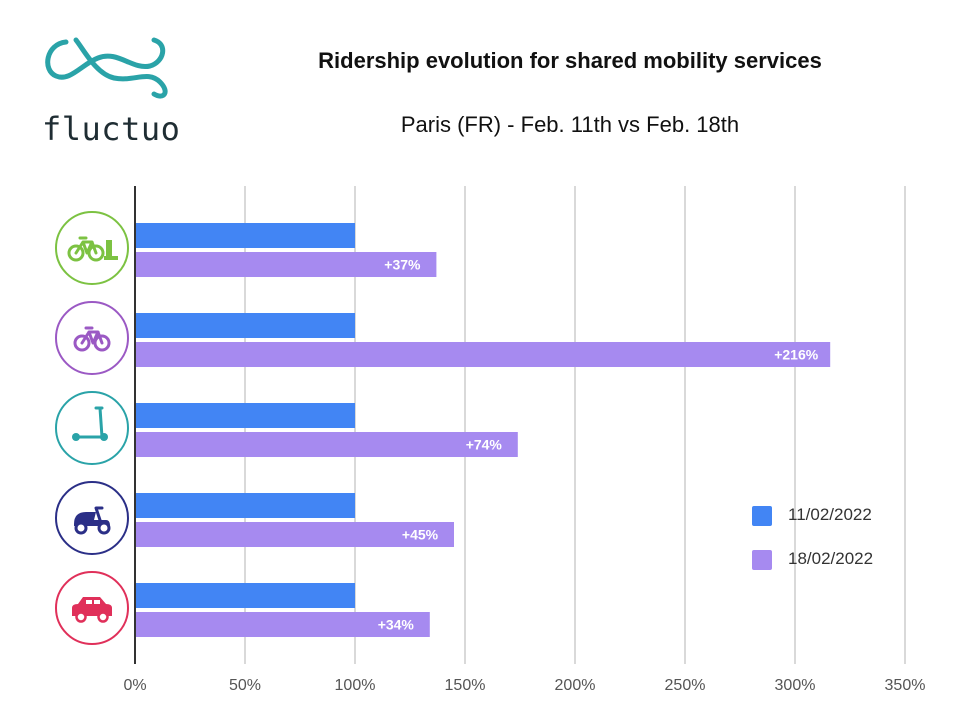 The width and height of the screenshot is (960, 720). I want to click on scooter-icon, so click(90, 423).